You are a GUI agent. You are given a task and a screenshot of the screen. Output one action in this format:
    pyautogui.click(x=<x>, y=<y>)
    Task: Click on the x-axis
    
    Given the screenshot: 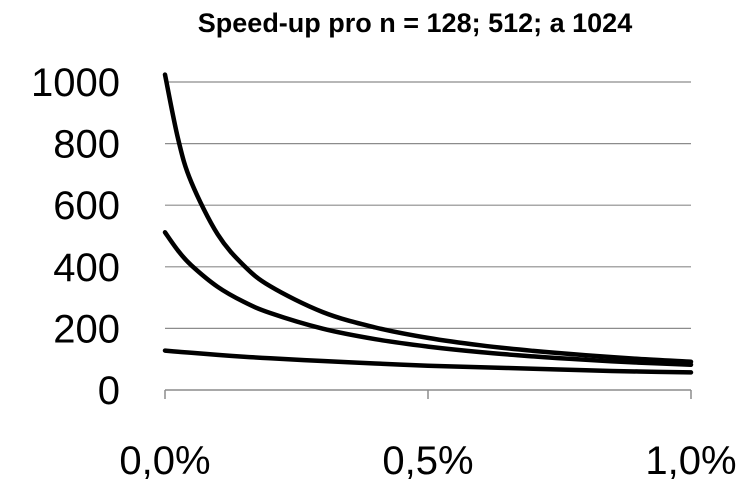 What is the action you would take?
    pyautogui.click(x=428, y=394)
    